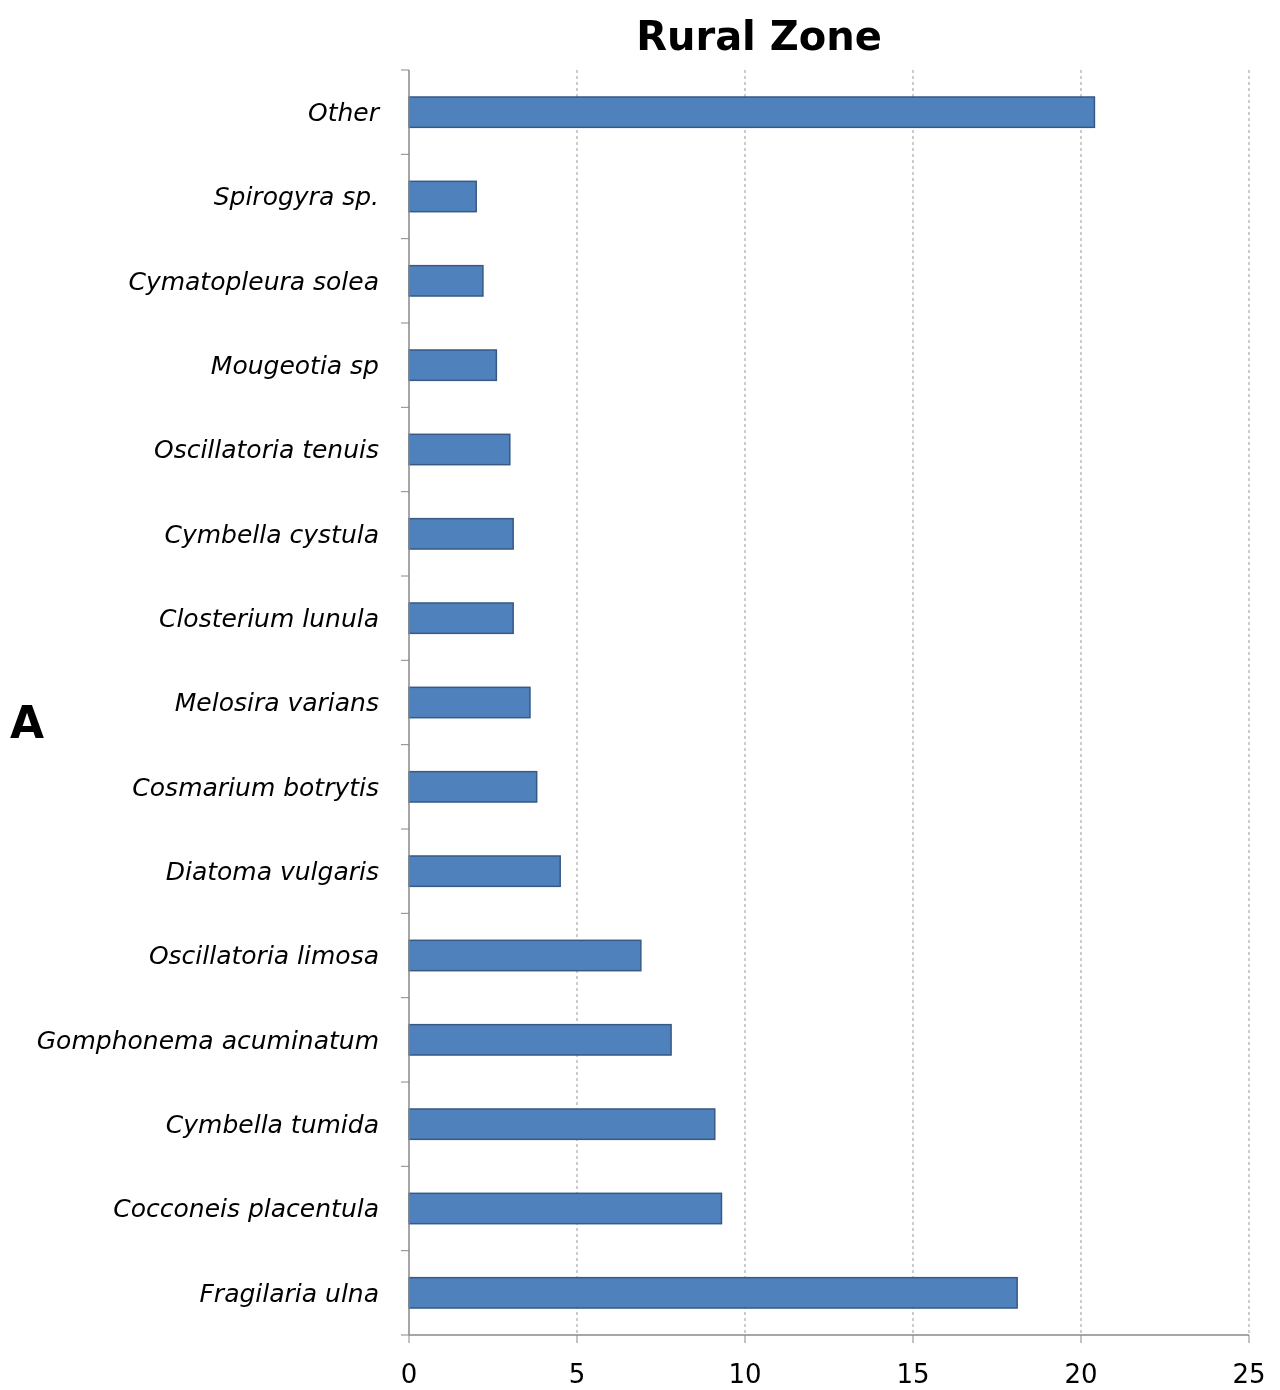 The width and height of the screenshot is (1280, 1390). I want to click on y-tick-label: Oscillatoria tenuis, so click(266, 450).